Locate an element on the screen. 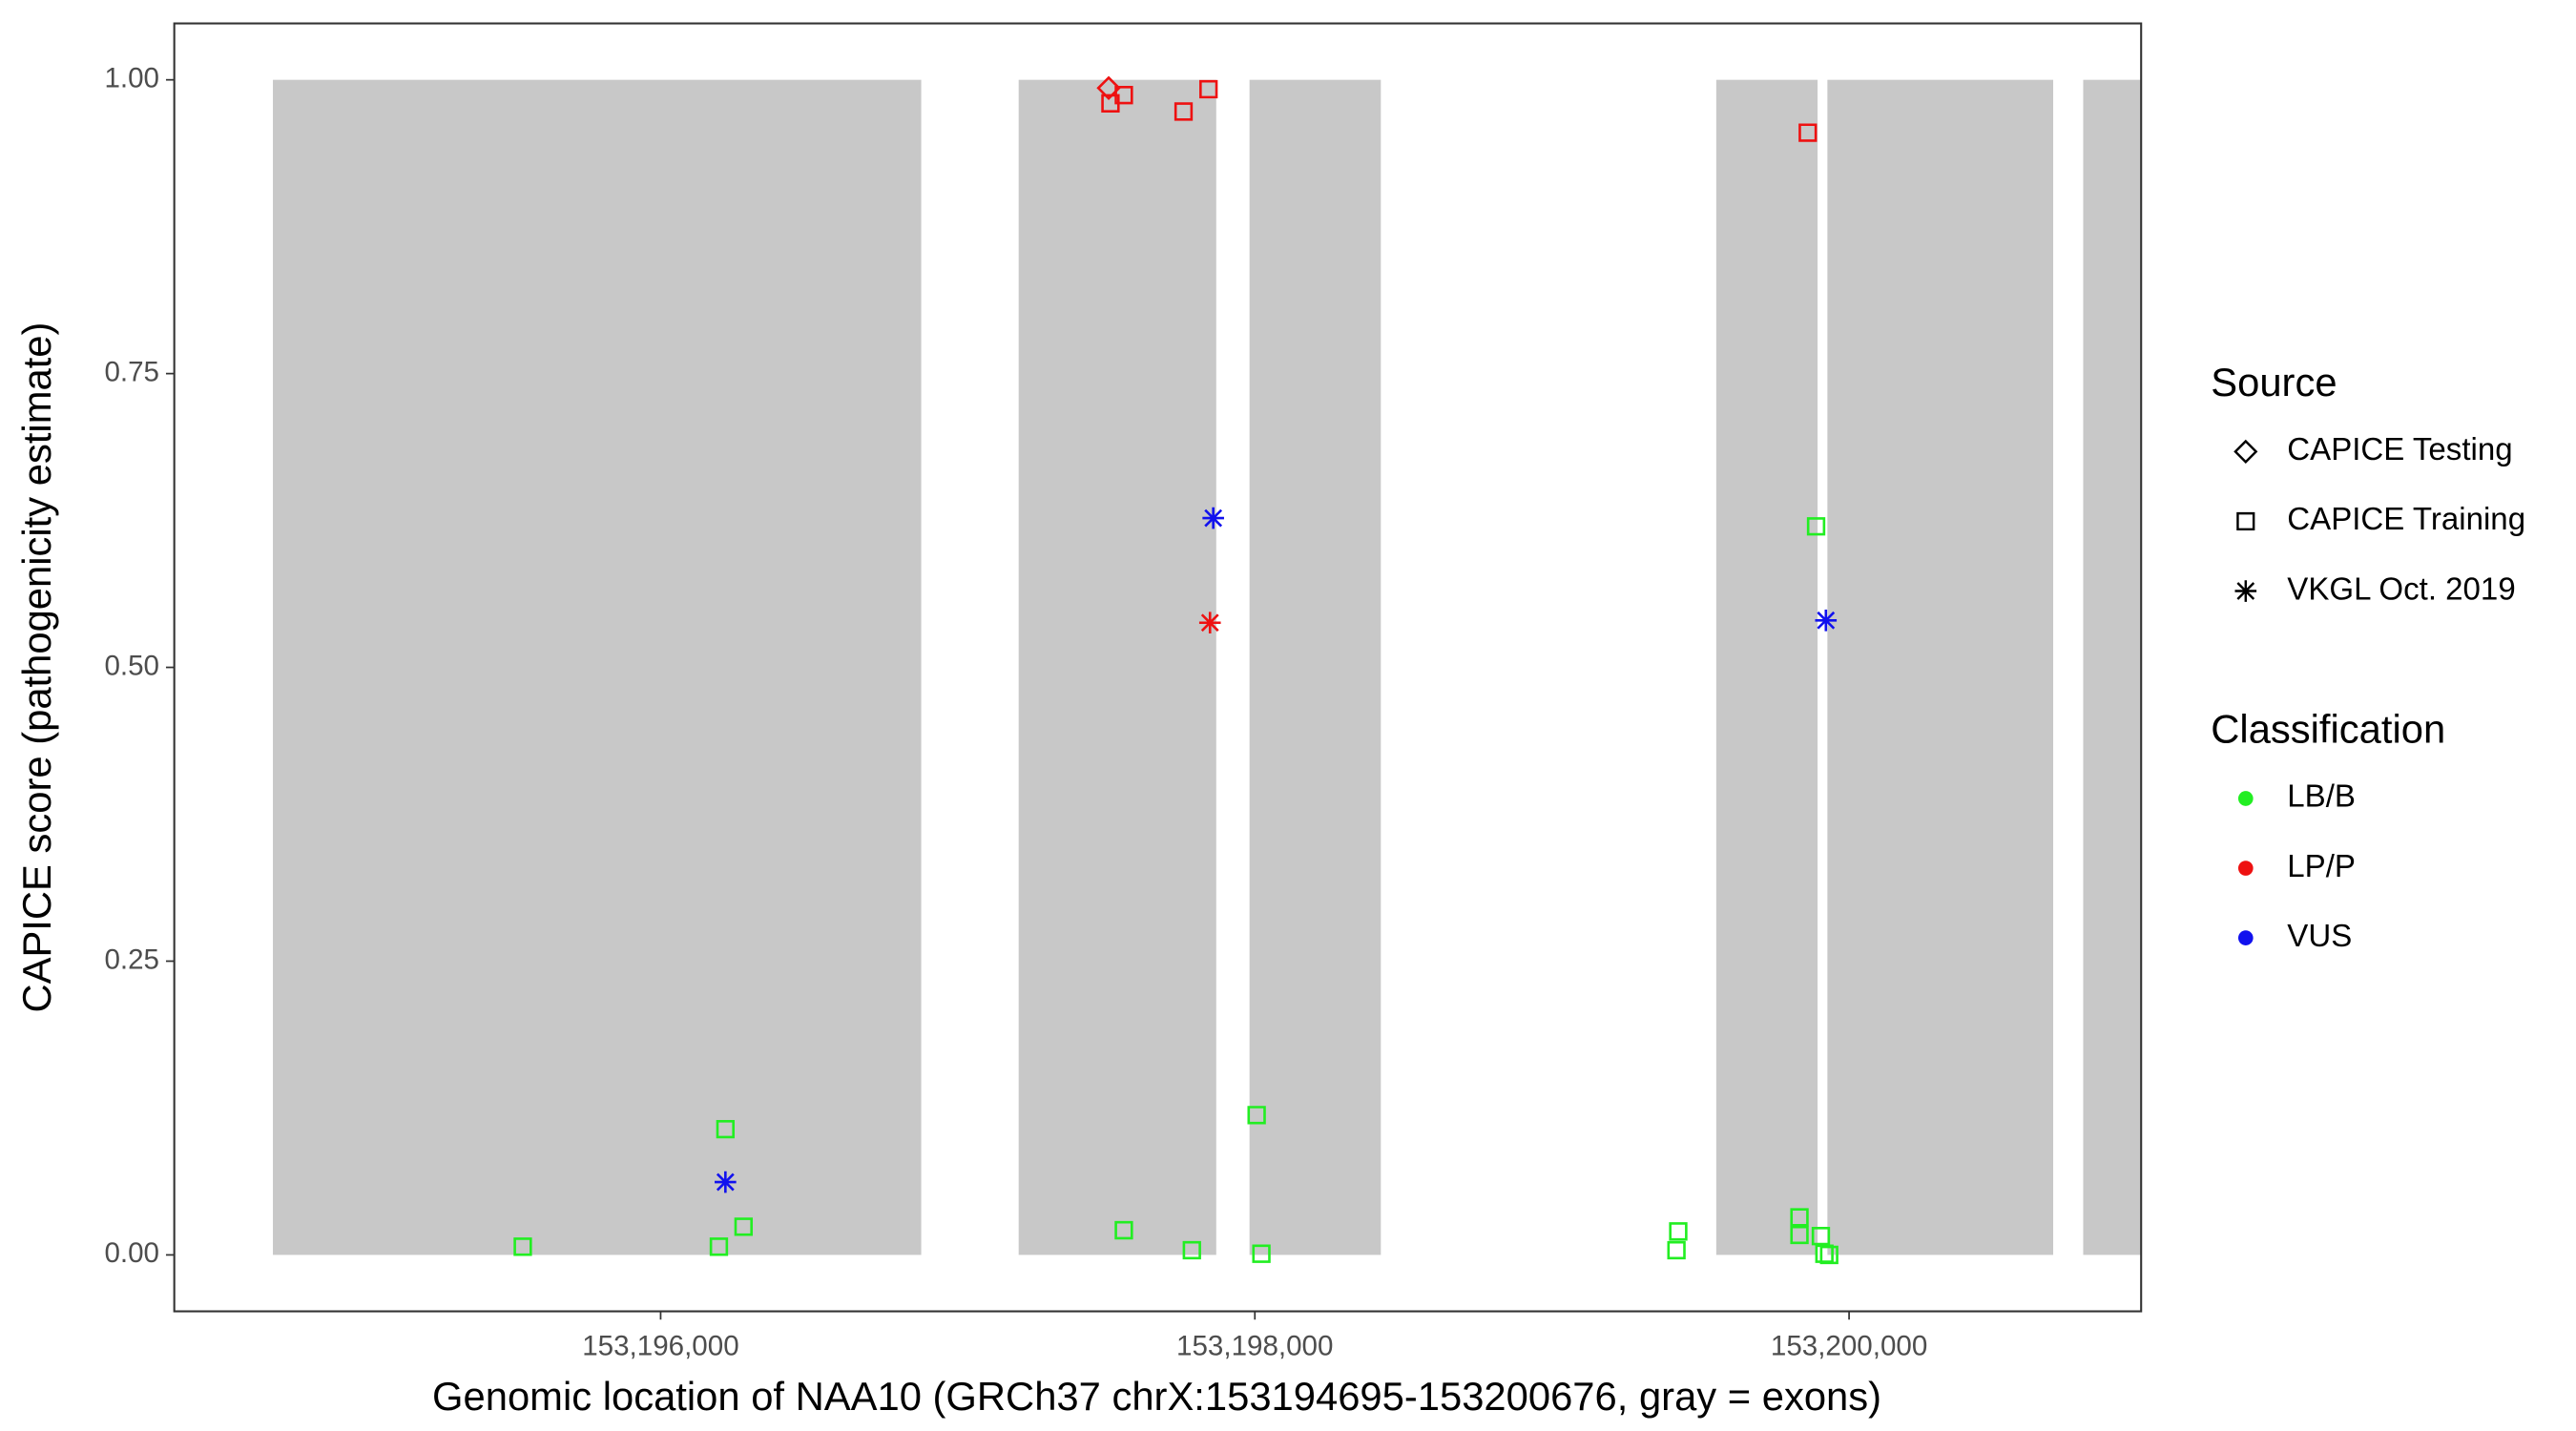  y-tick-label: 1.00 is located at coordinates (131, 77).